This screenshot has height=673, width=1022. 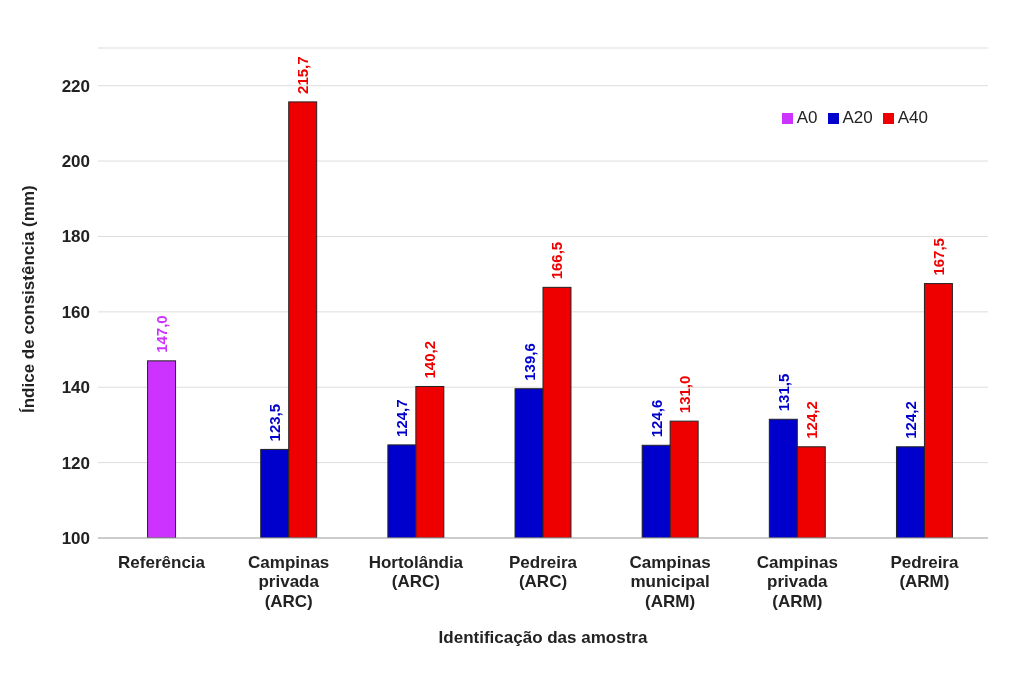 What do you see at coordinates (797, 581) in the screenshot?
I see `x-tick-label: Campinas privada (ARM)` at bounding box center [797, 581].